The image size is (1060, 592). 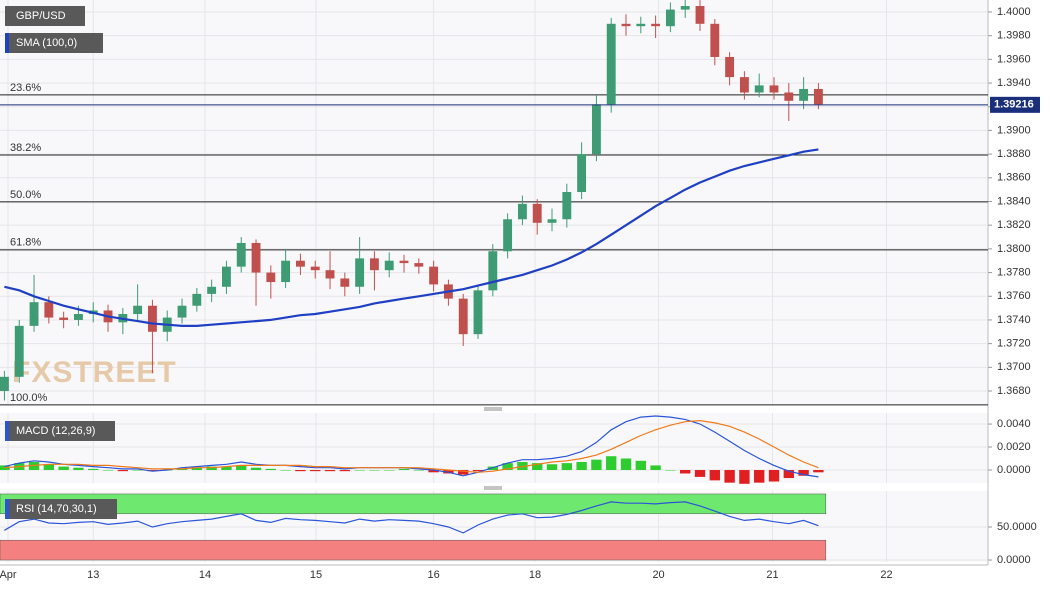 I want to click on y-tick-label: 50.0000, so click(x=1017, y=527).